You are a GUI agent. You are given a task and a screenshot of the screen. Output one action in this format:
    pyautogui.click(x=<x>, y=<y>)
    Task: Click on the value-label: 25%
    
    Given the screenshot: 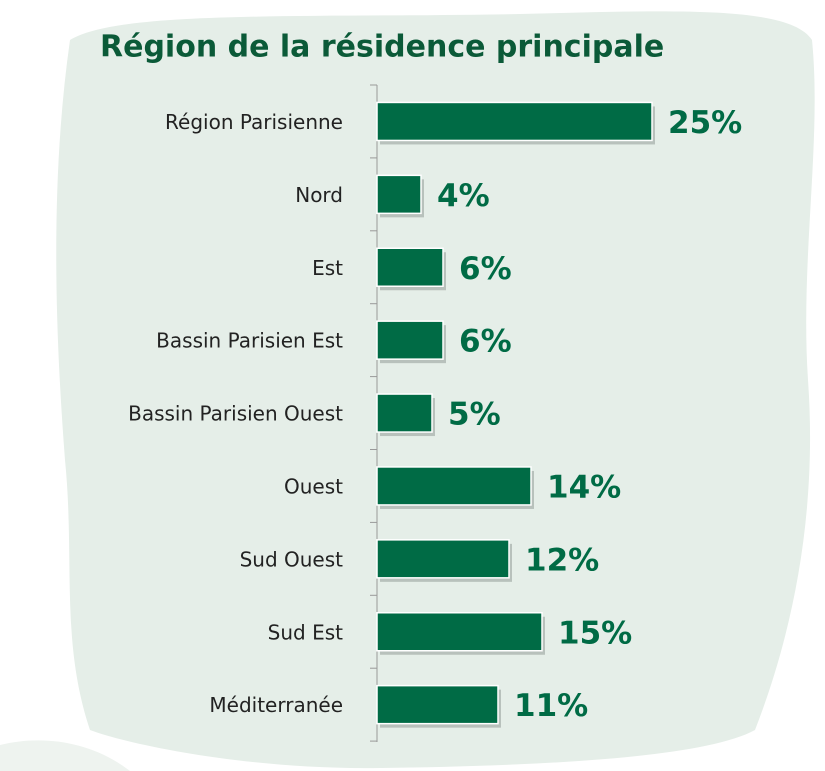 What is the action you would take?
    pyautogui.click(x=705, y=123)
    